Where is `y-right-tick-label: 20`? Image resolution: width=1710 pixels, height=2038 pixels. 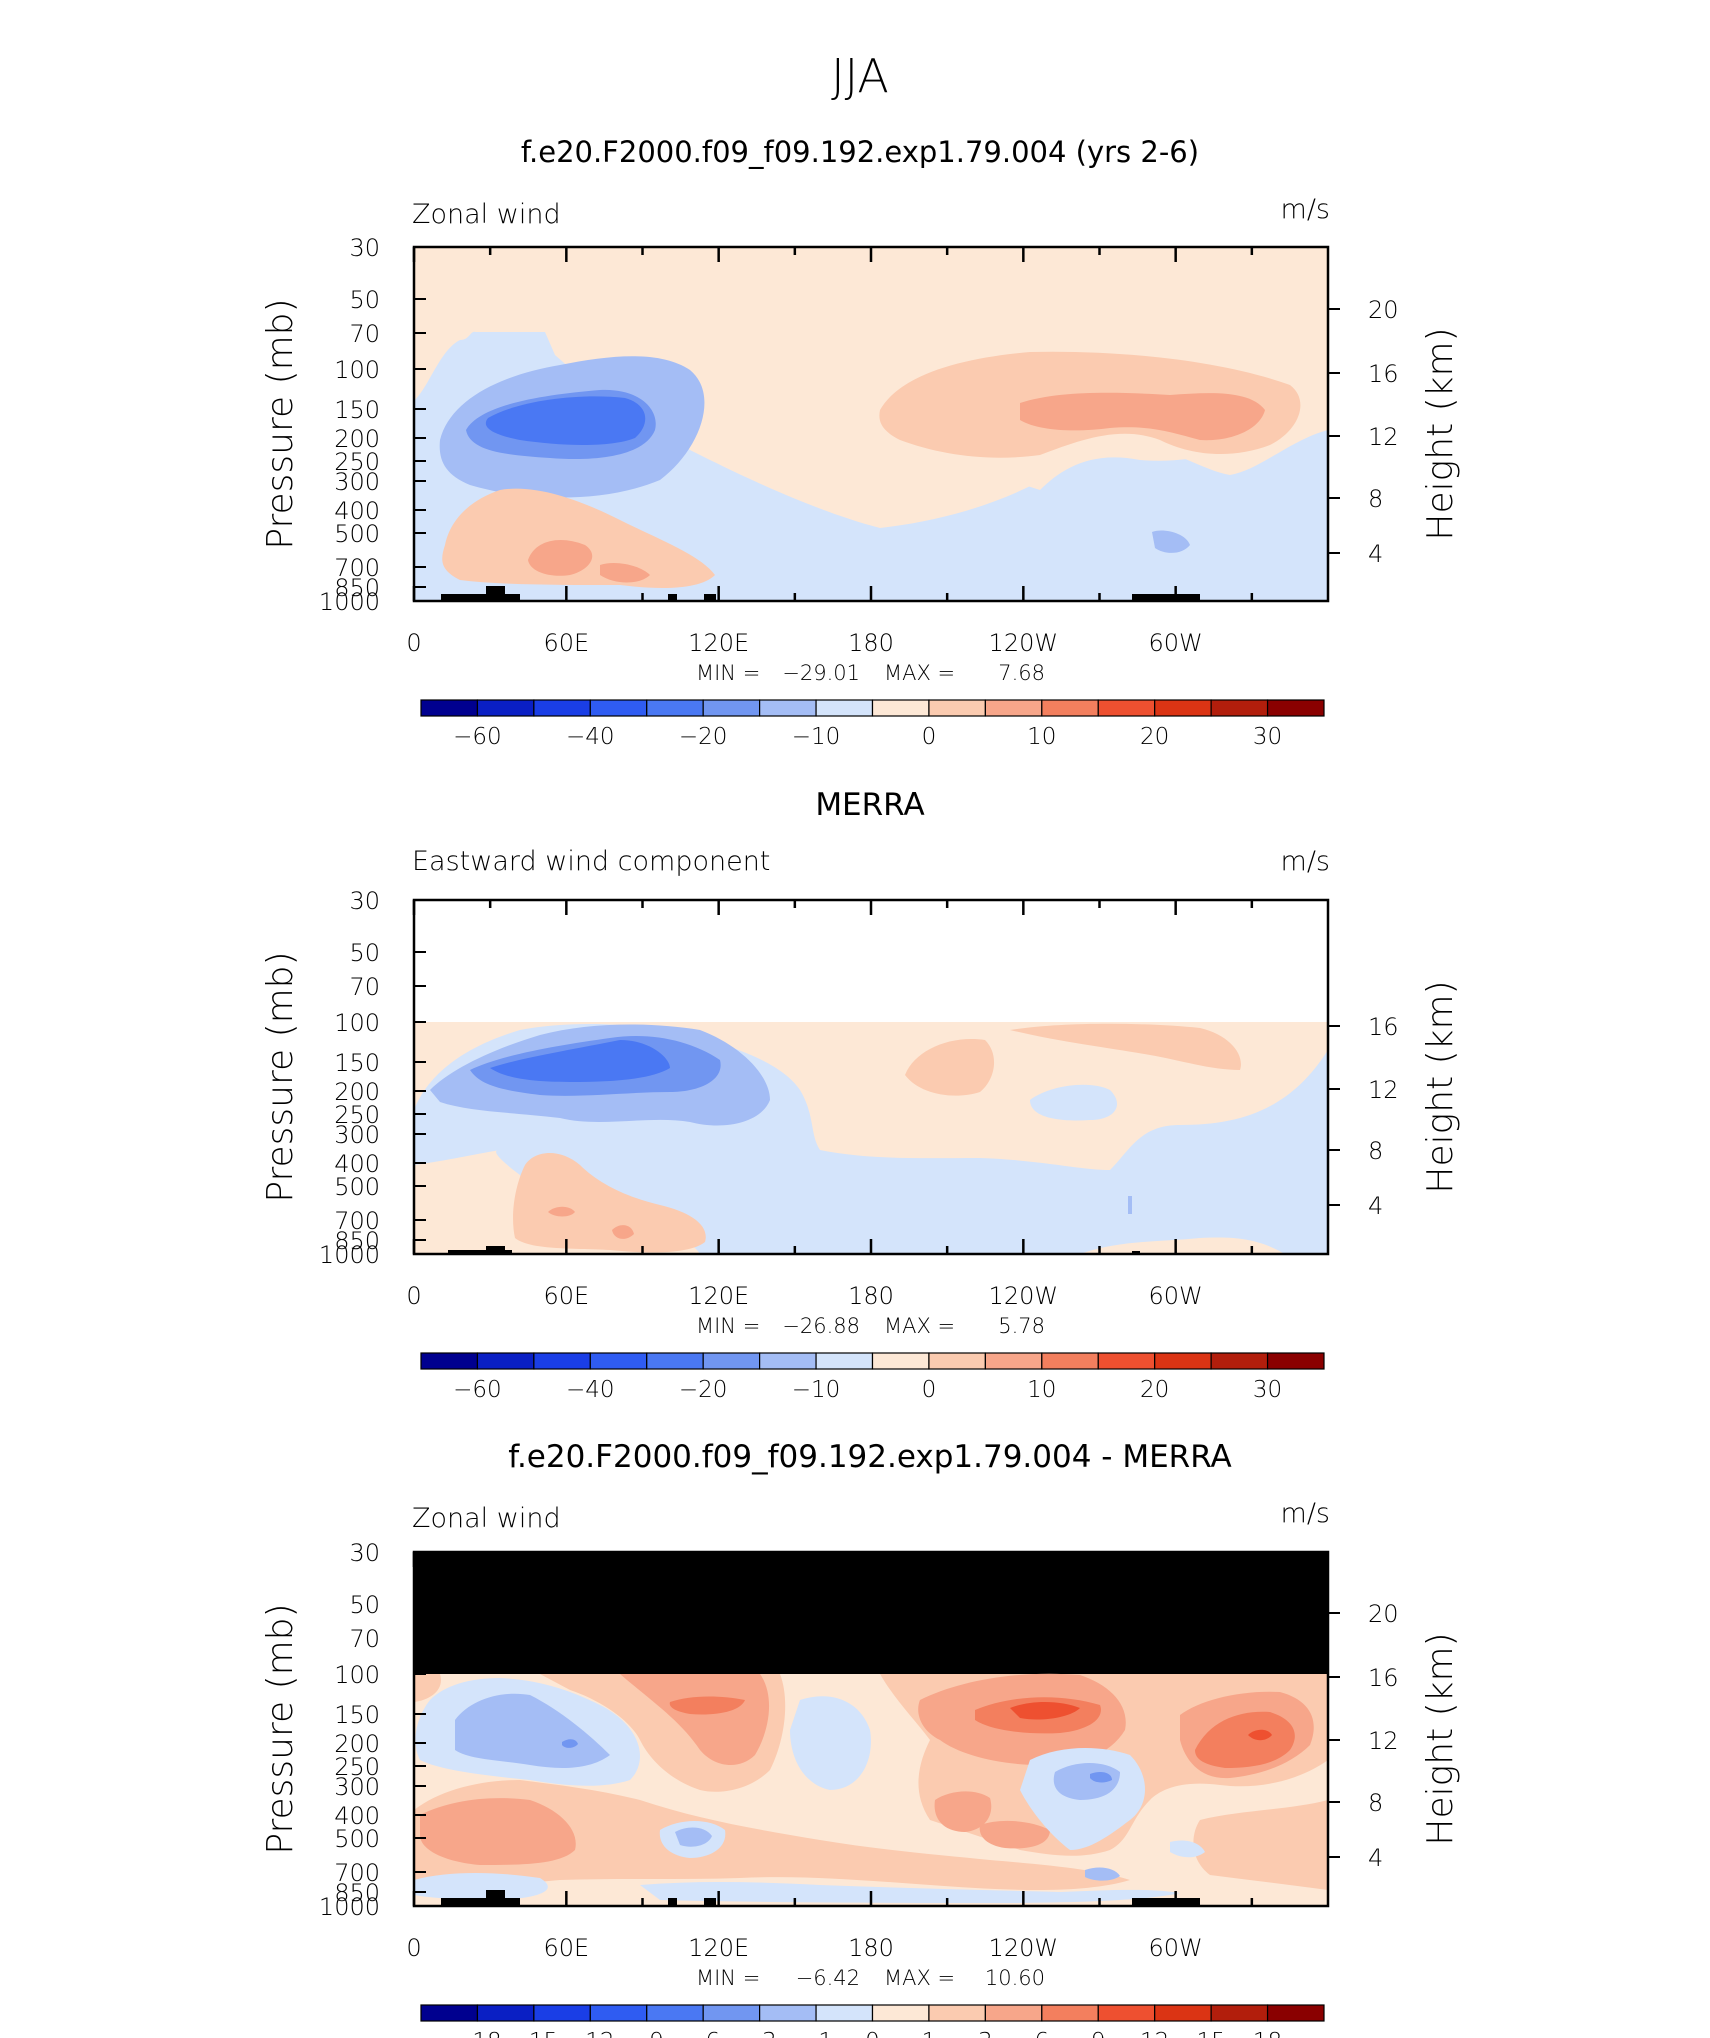 y-right-tick-label: 20 is located at coordinates (1383, 310).